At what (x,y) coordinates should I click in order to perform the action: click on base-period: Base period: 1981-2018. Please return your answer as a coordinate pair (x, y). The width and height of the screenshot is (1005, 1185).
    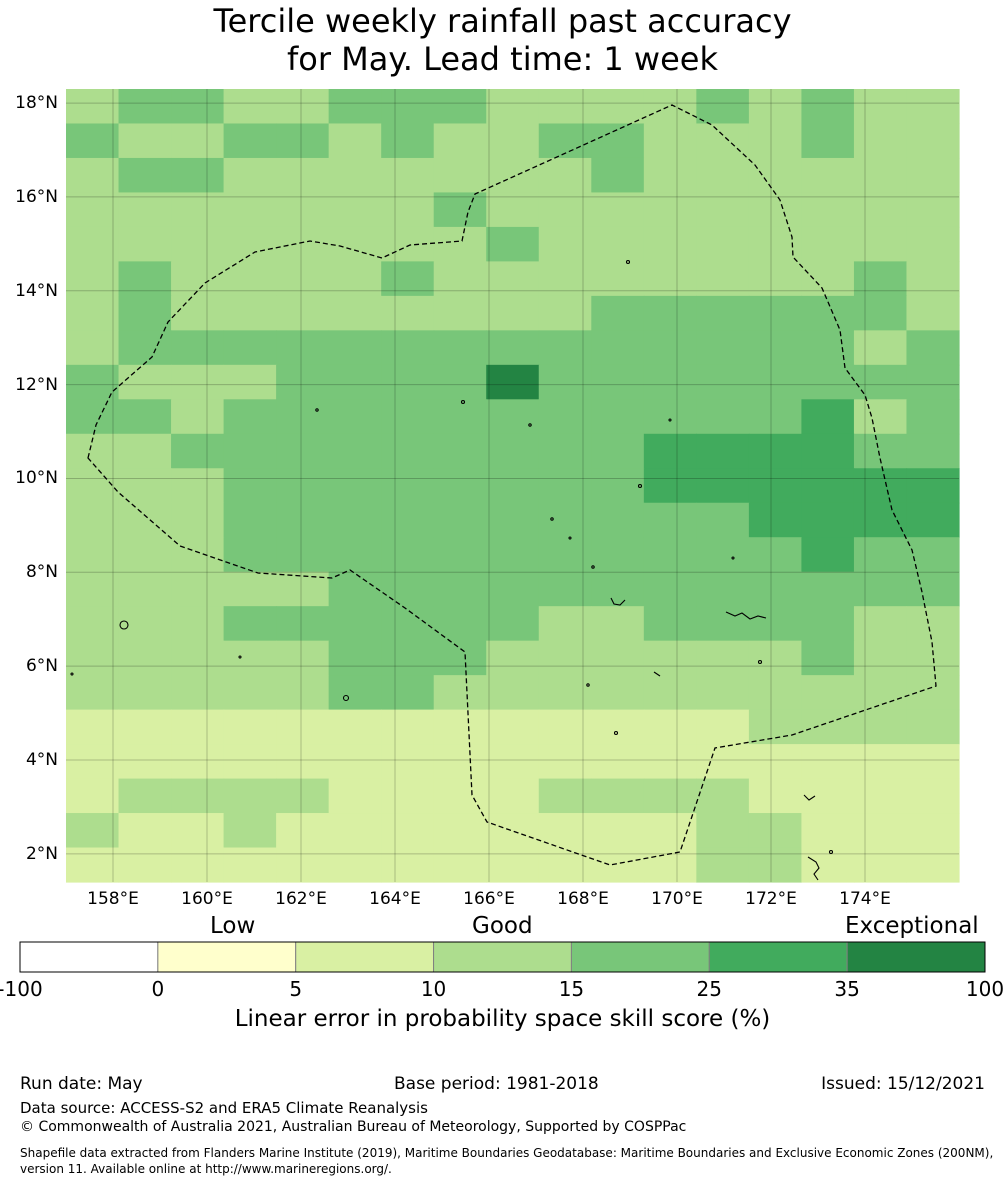
    Looking at the image, I should click on (496, 1084).